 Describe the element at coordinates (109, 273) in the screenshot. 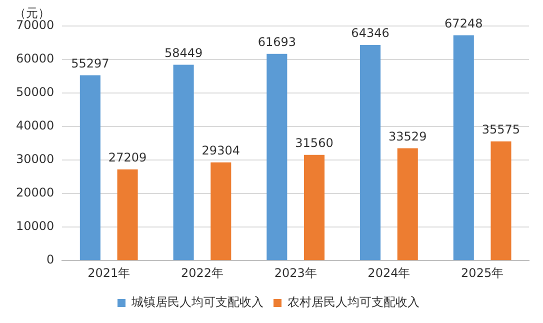

I see `x-tick-label: 2021年` at that location.